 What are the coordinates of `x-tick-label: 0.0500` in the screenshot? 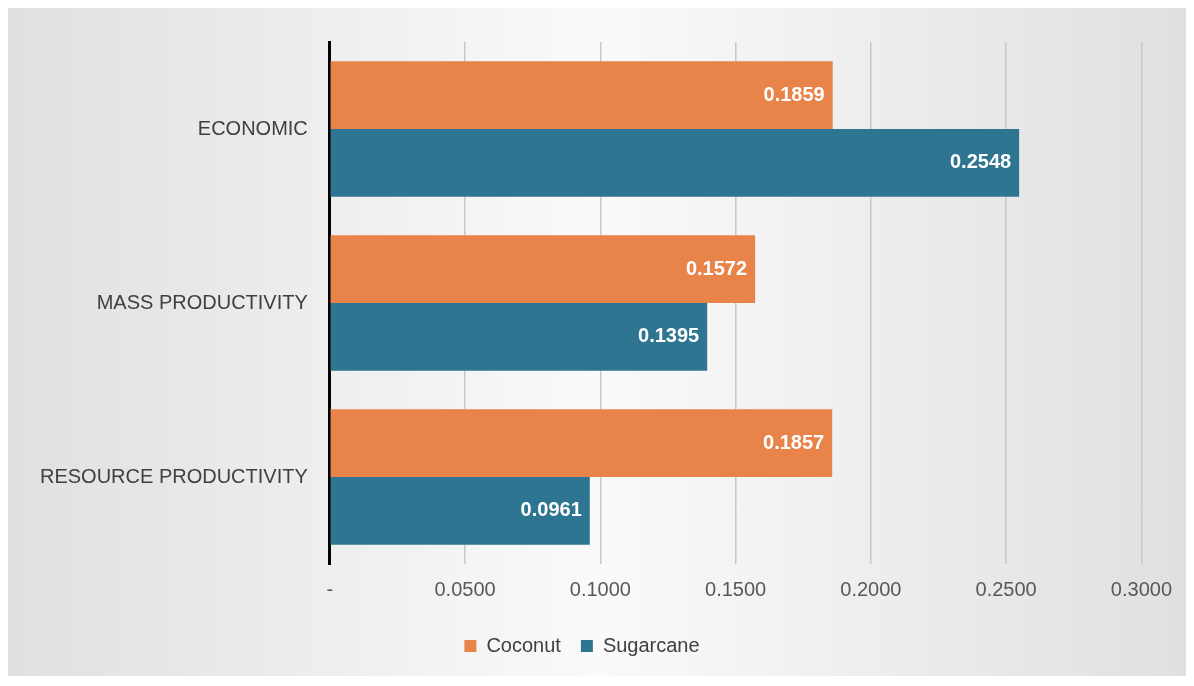 It's located at (465, 588).